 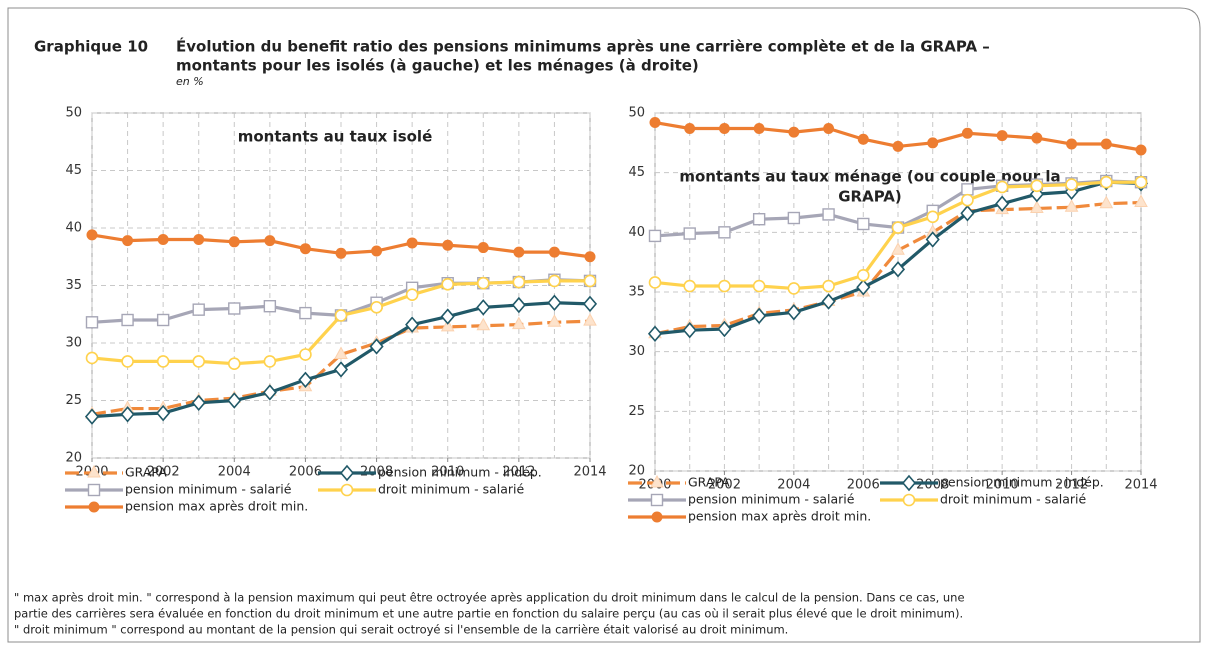 What do you see at coordinates (73, 170) in the screenshot?
I see `y-tick-label: 45` at bounding box center [73, 170].